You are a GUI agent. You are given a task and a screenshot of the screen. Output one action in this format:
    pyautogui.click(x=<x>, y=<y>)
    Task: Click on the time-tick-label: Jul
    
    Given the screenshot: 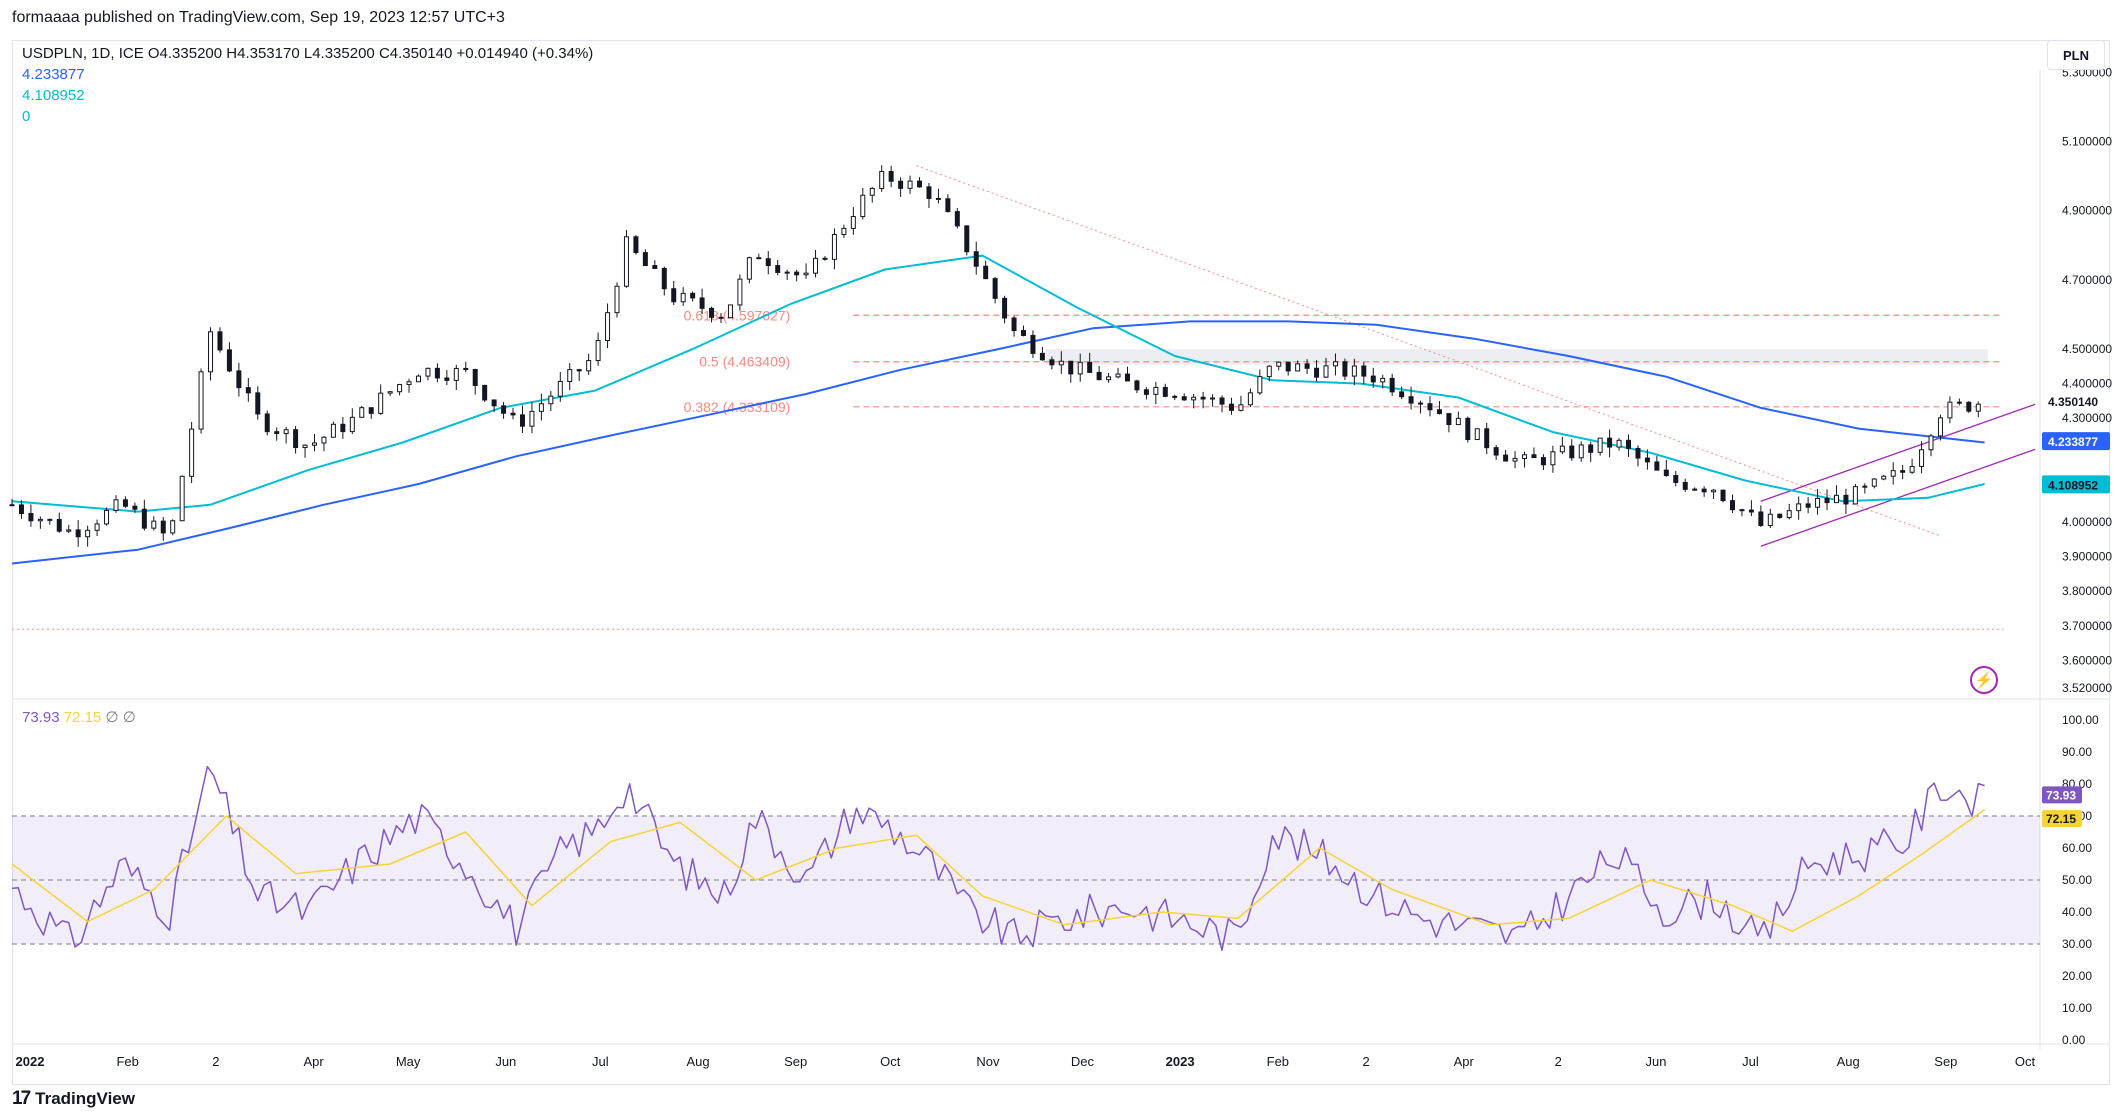 What is the action you would take?
    pyautogui.click(x=1750, y=1061)
    